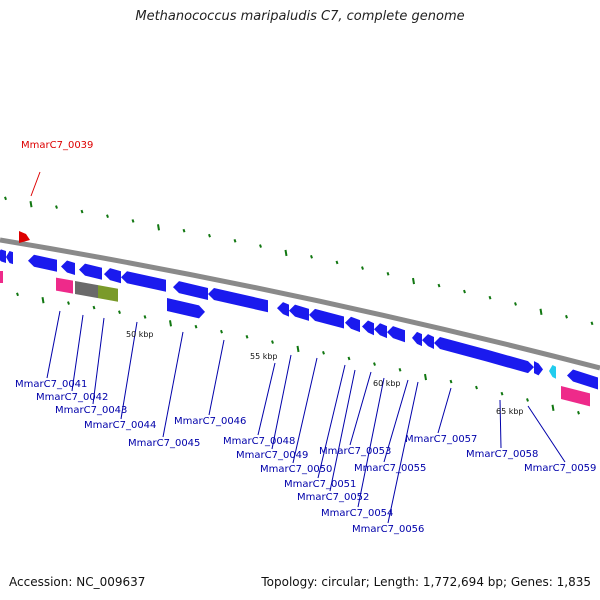  What do you see at coordinates (72, 397) in the screenshot?
I see `gene-label: MmarC7_0042` at bounding box center [72, 397].